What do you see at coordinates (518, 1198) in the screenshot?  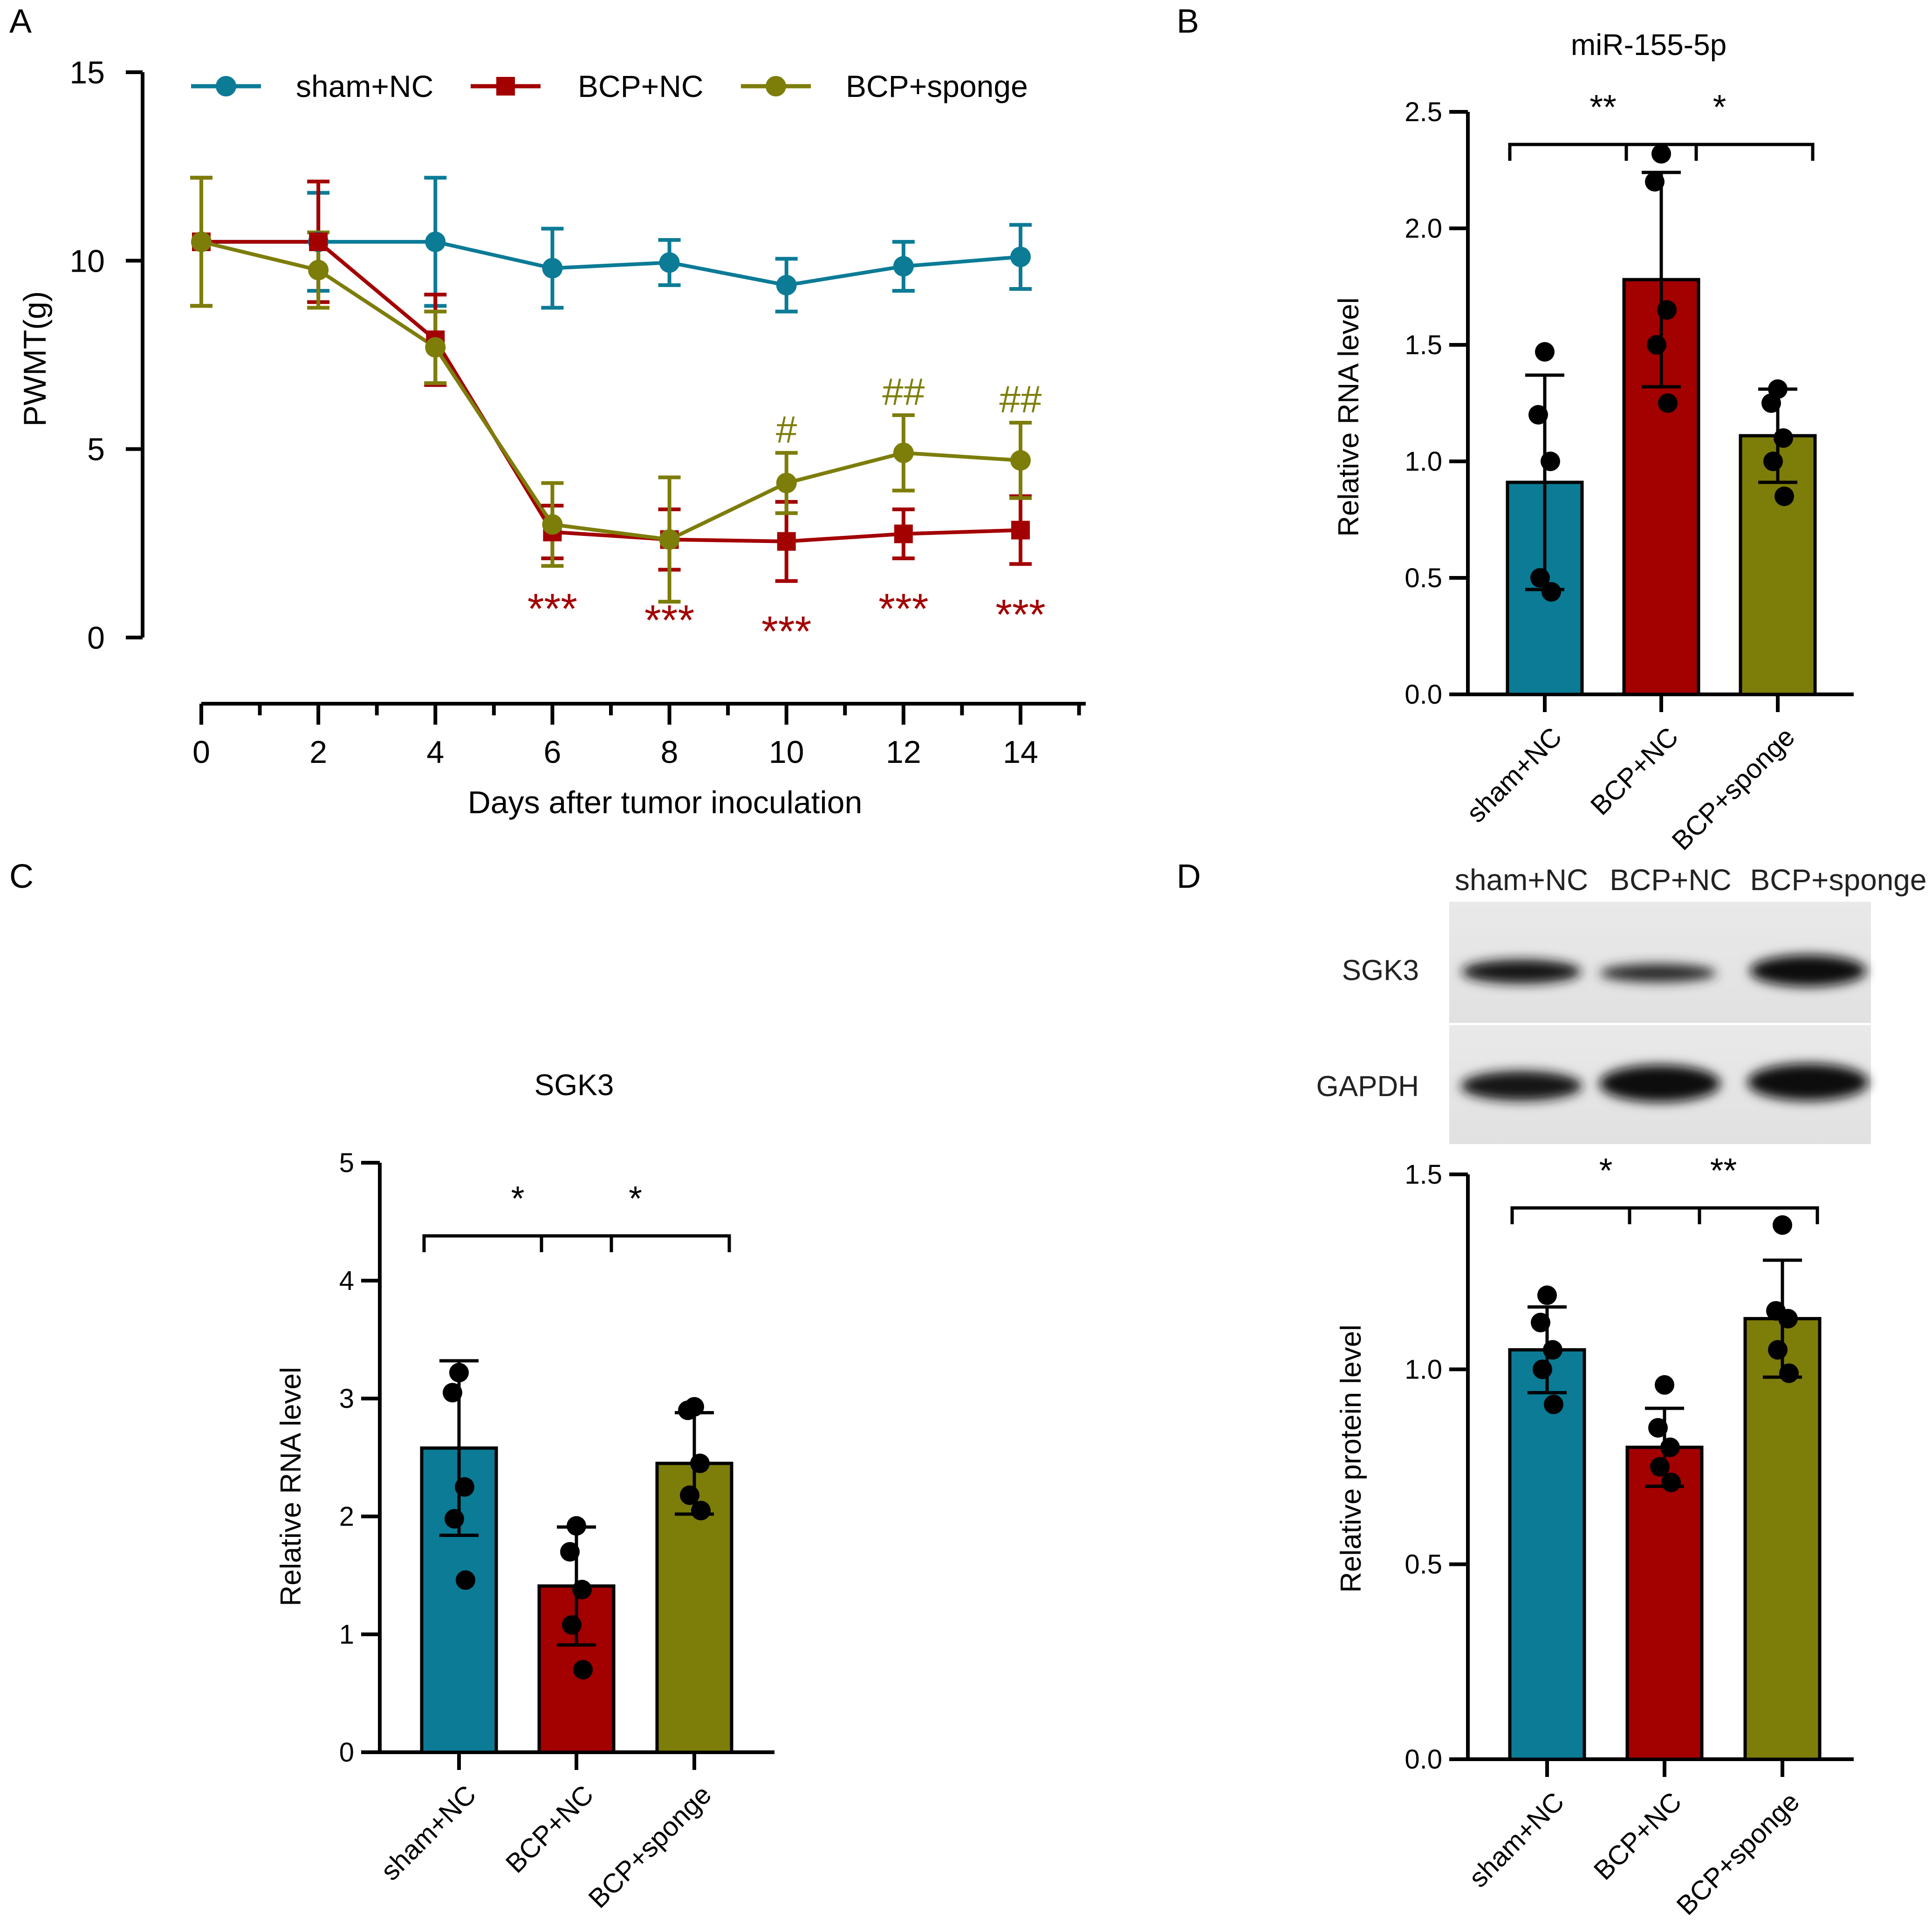 I see `c-significance-label: *` at bounding box center [518, 1198].